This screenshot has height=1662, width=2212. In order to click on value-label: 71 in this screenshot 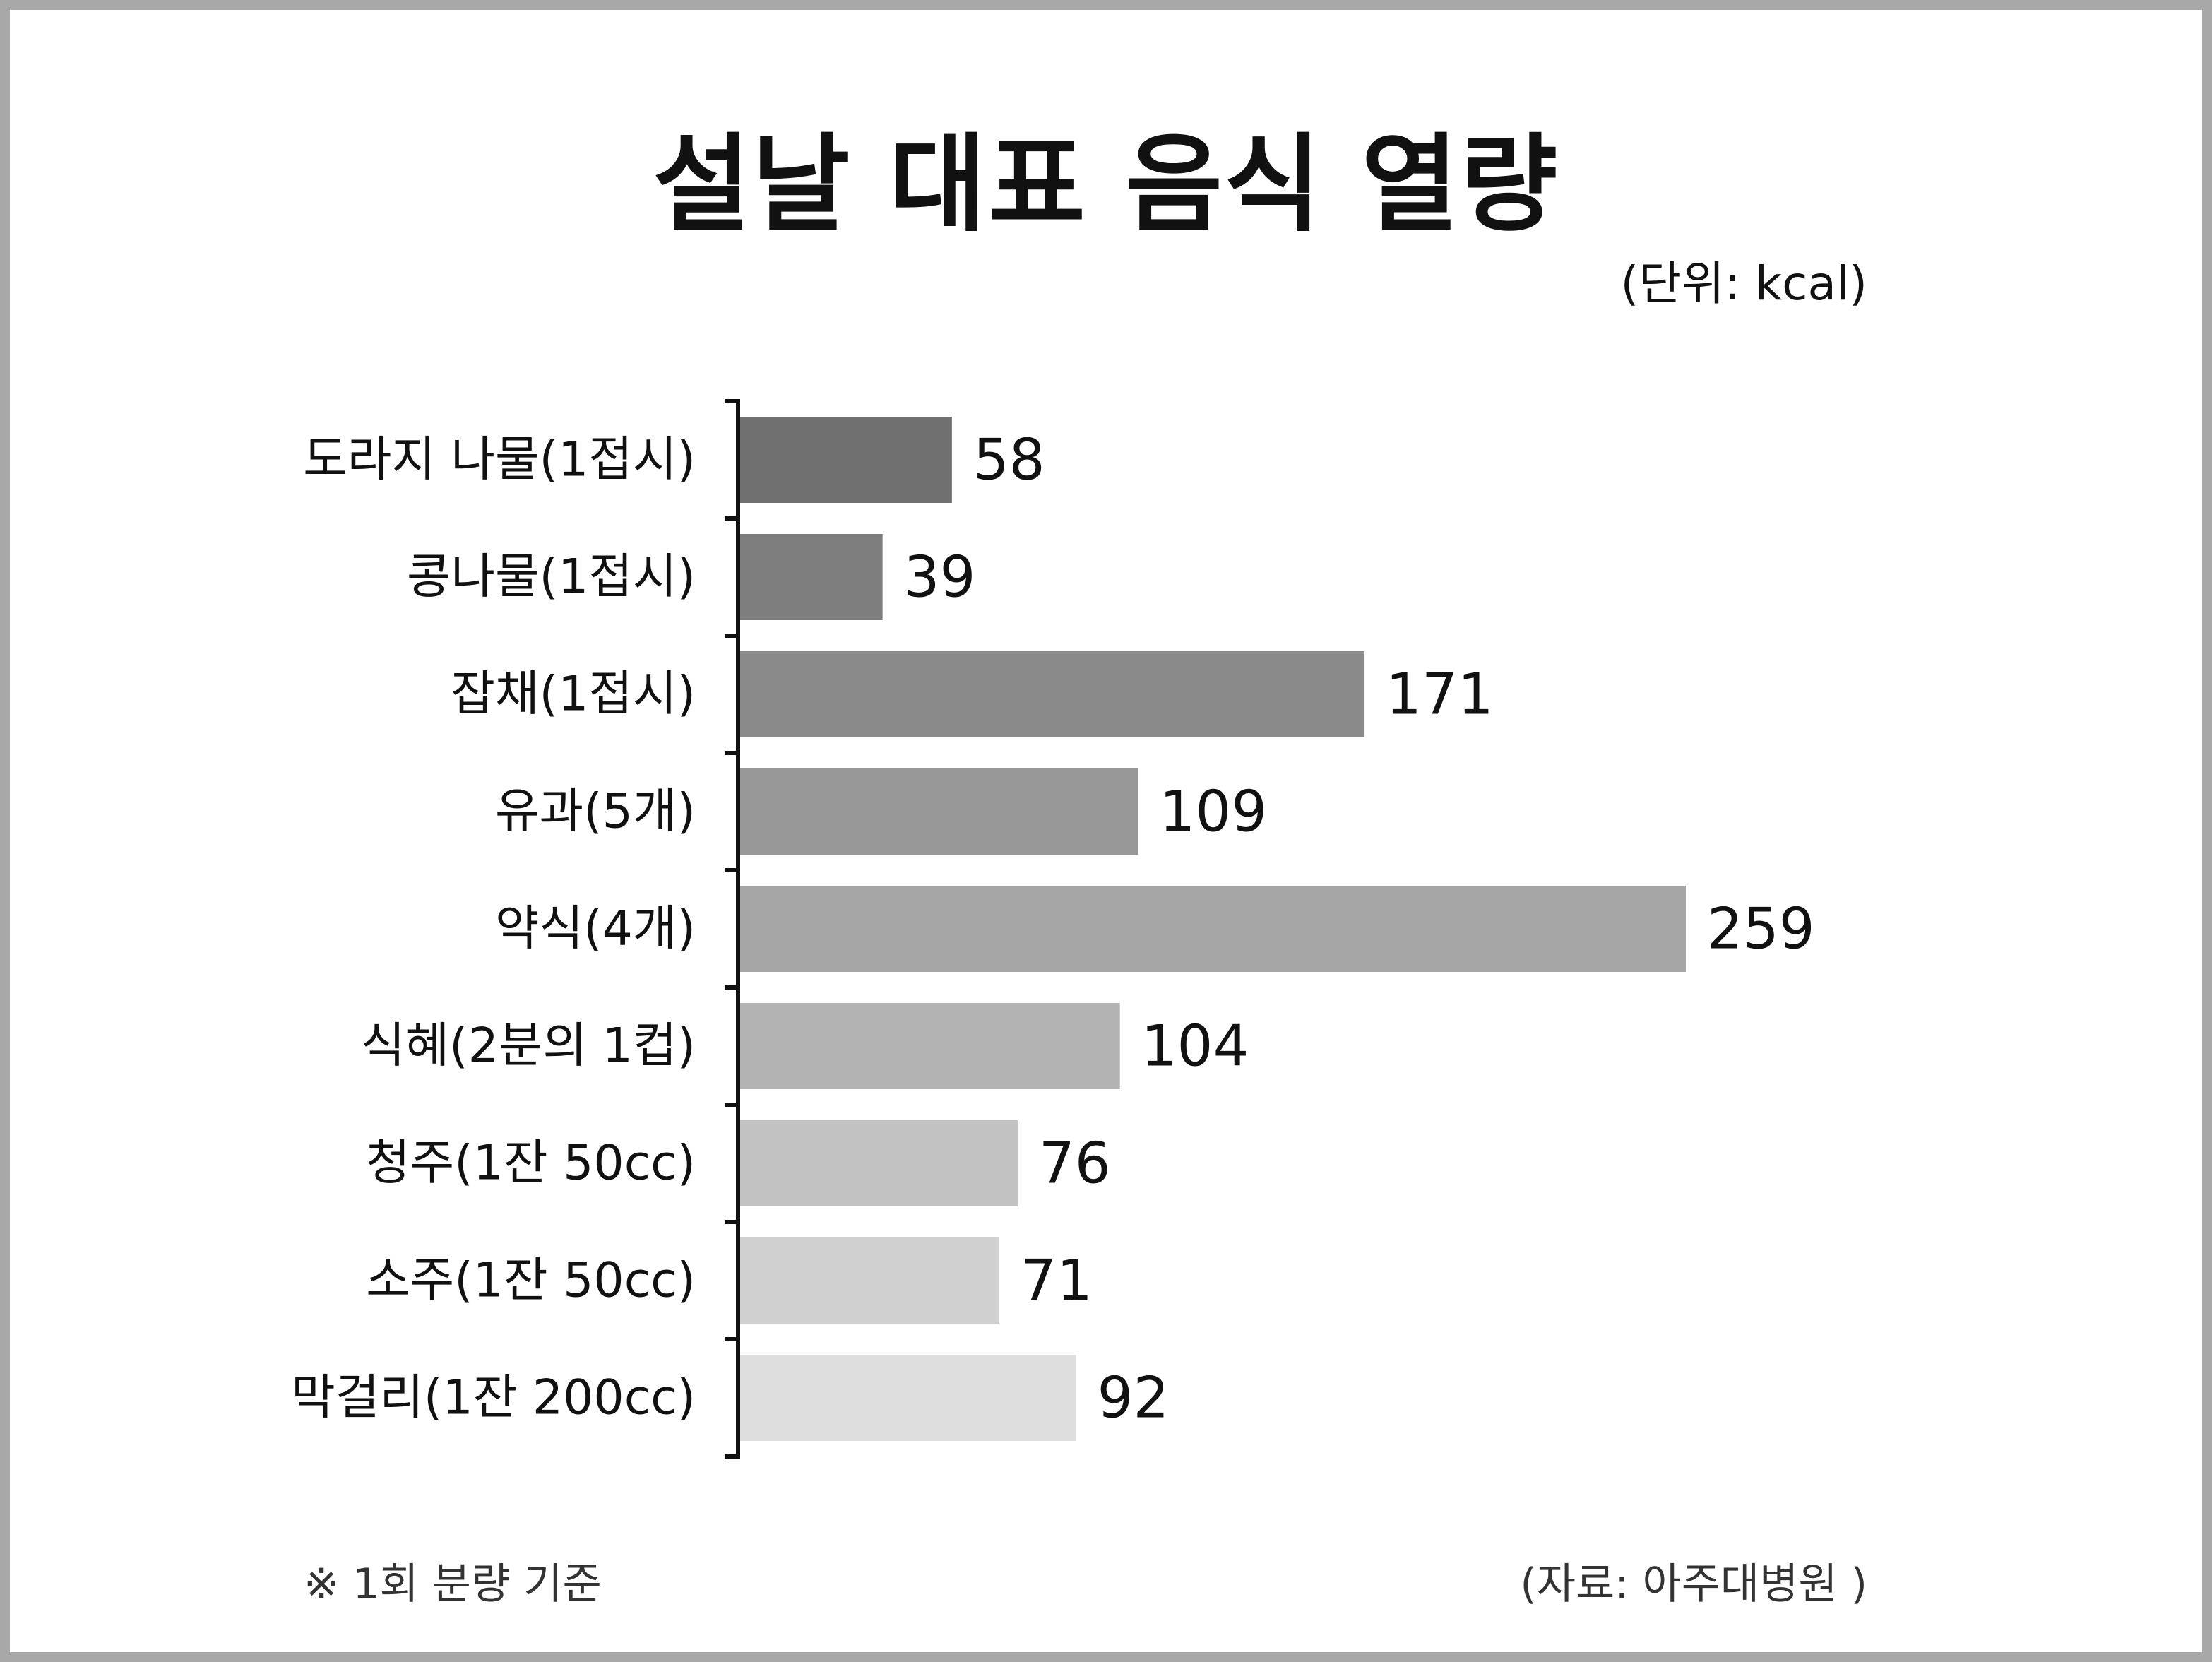, I will do `click(1057, 1281)`.